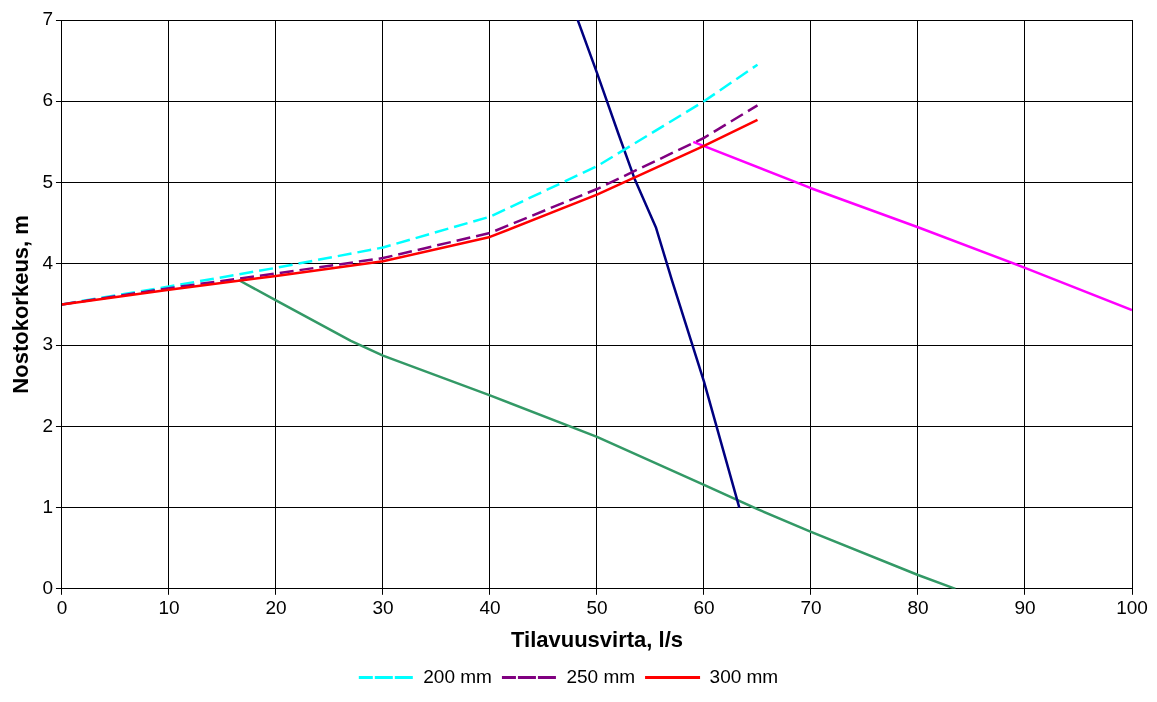  I want to click on x-tick-label: 40, so click(490, 608).